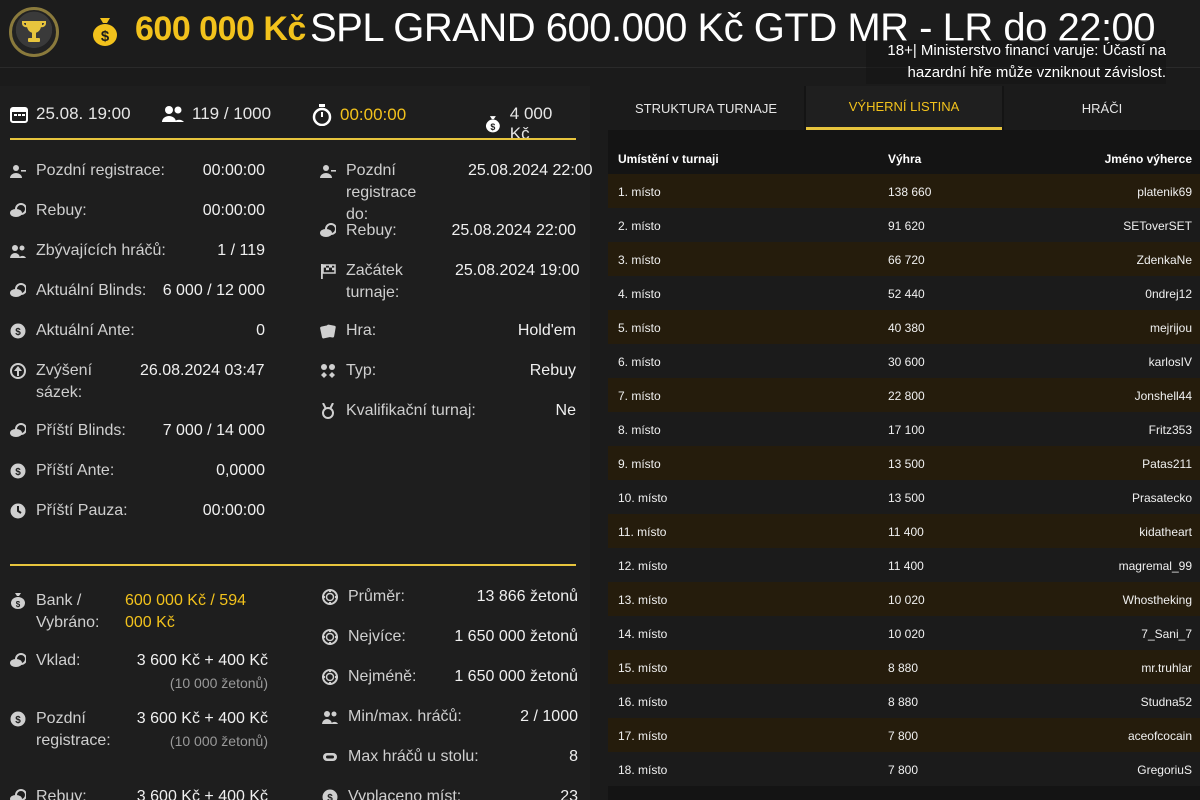 The image size is (1200, 800). What do you see at coordinates (1168, 294) in the screenshot?
I see `cell-winner: 0ndrej12` at bounding box center [1168, 294].